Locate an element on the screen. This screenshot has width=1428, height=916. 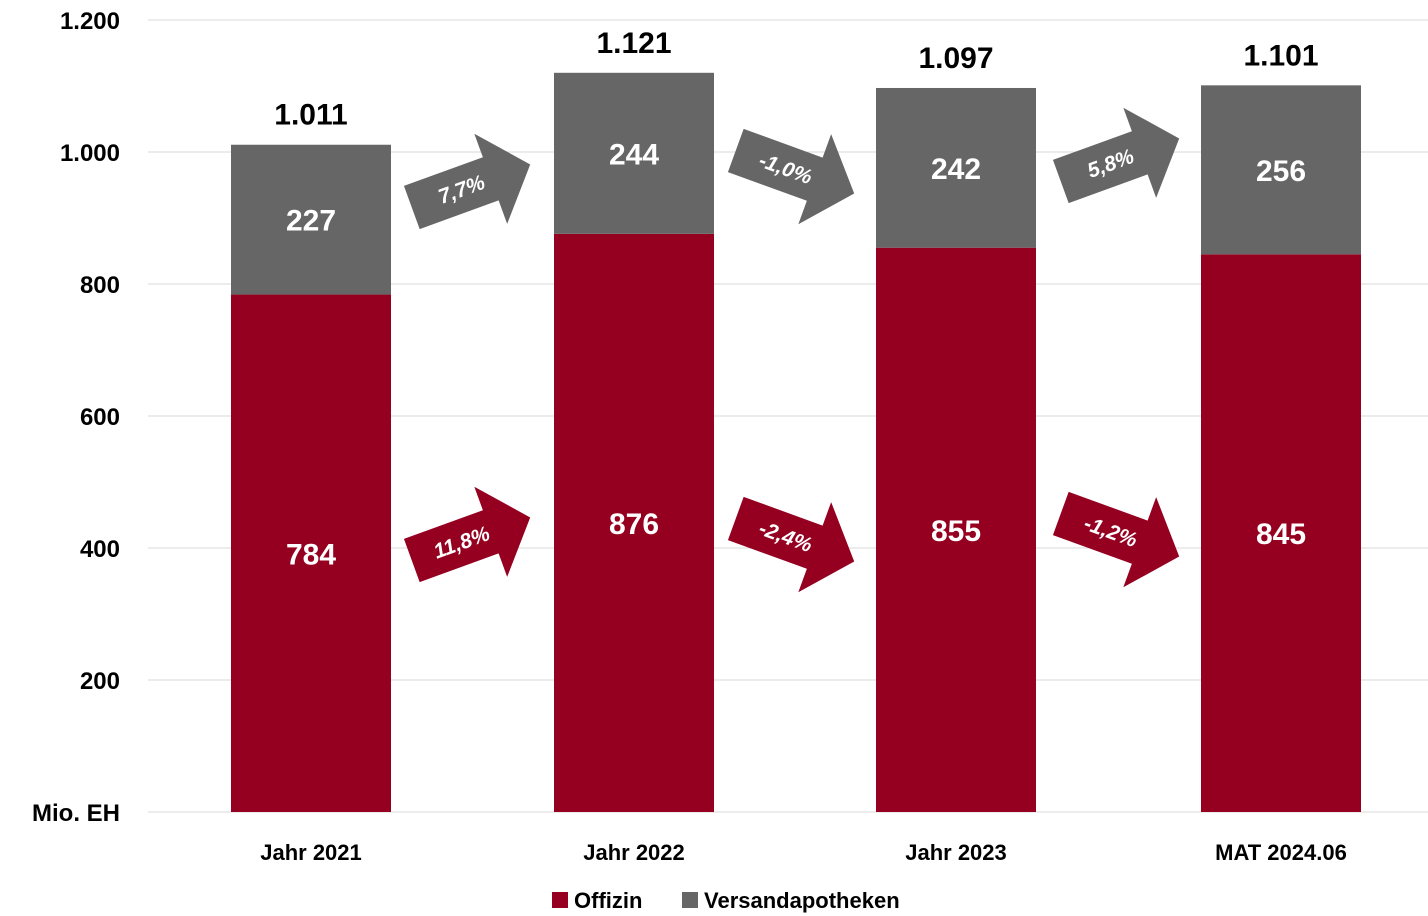
data-label-offizin: 845 is located at coordinates (1281, 534).